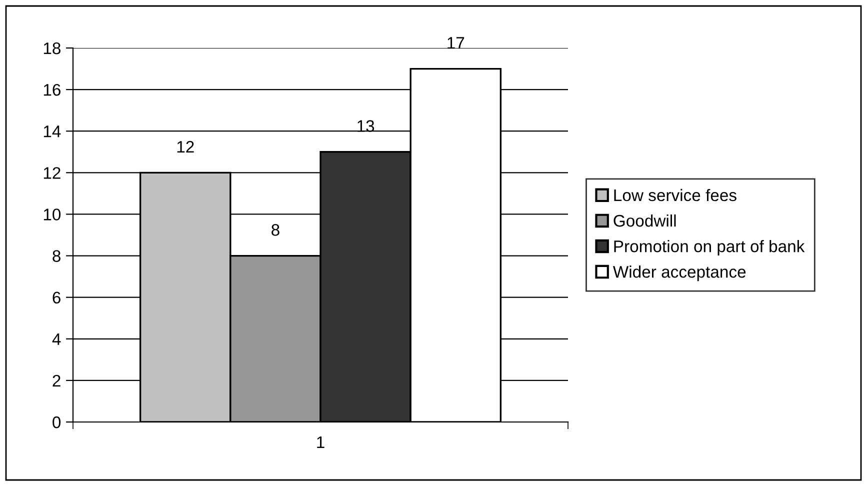 The width and height of the screenshot is (867, 486). What do you see at coordinates (52, 90) in the screenshot?
I see `y-tick-label: 16` at bounding box center [52, 90].